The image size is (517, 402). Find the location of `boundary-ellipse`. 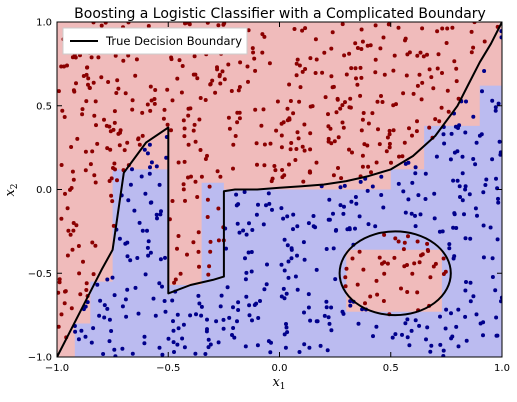

boundary-ellipse is located at coordinates (395, 273).